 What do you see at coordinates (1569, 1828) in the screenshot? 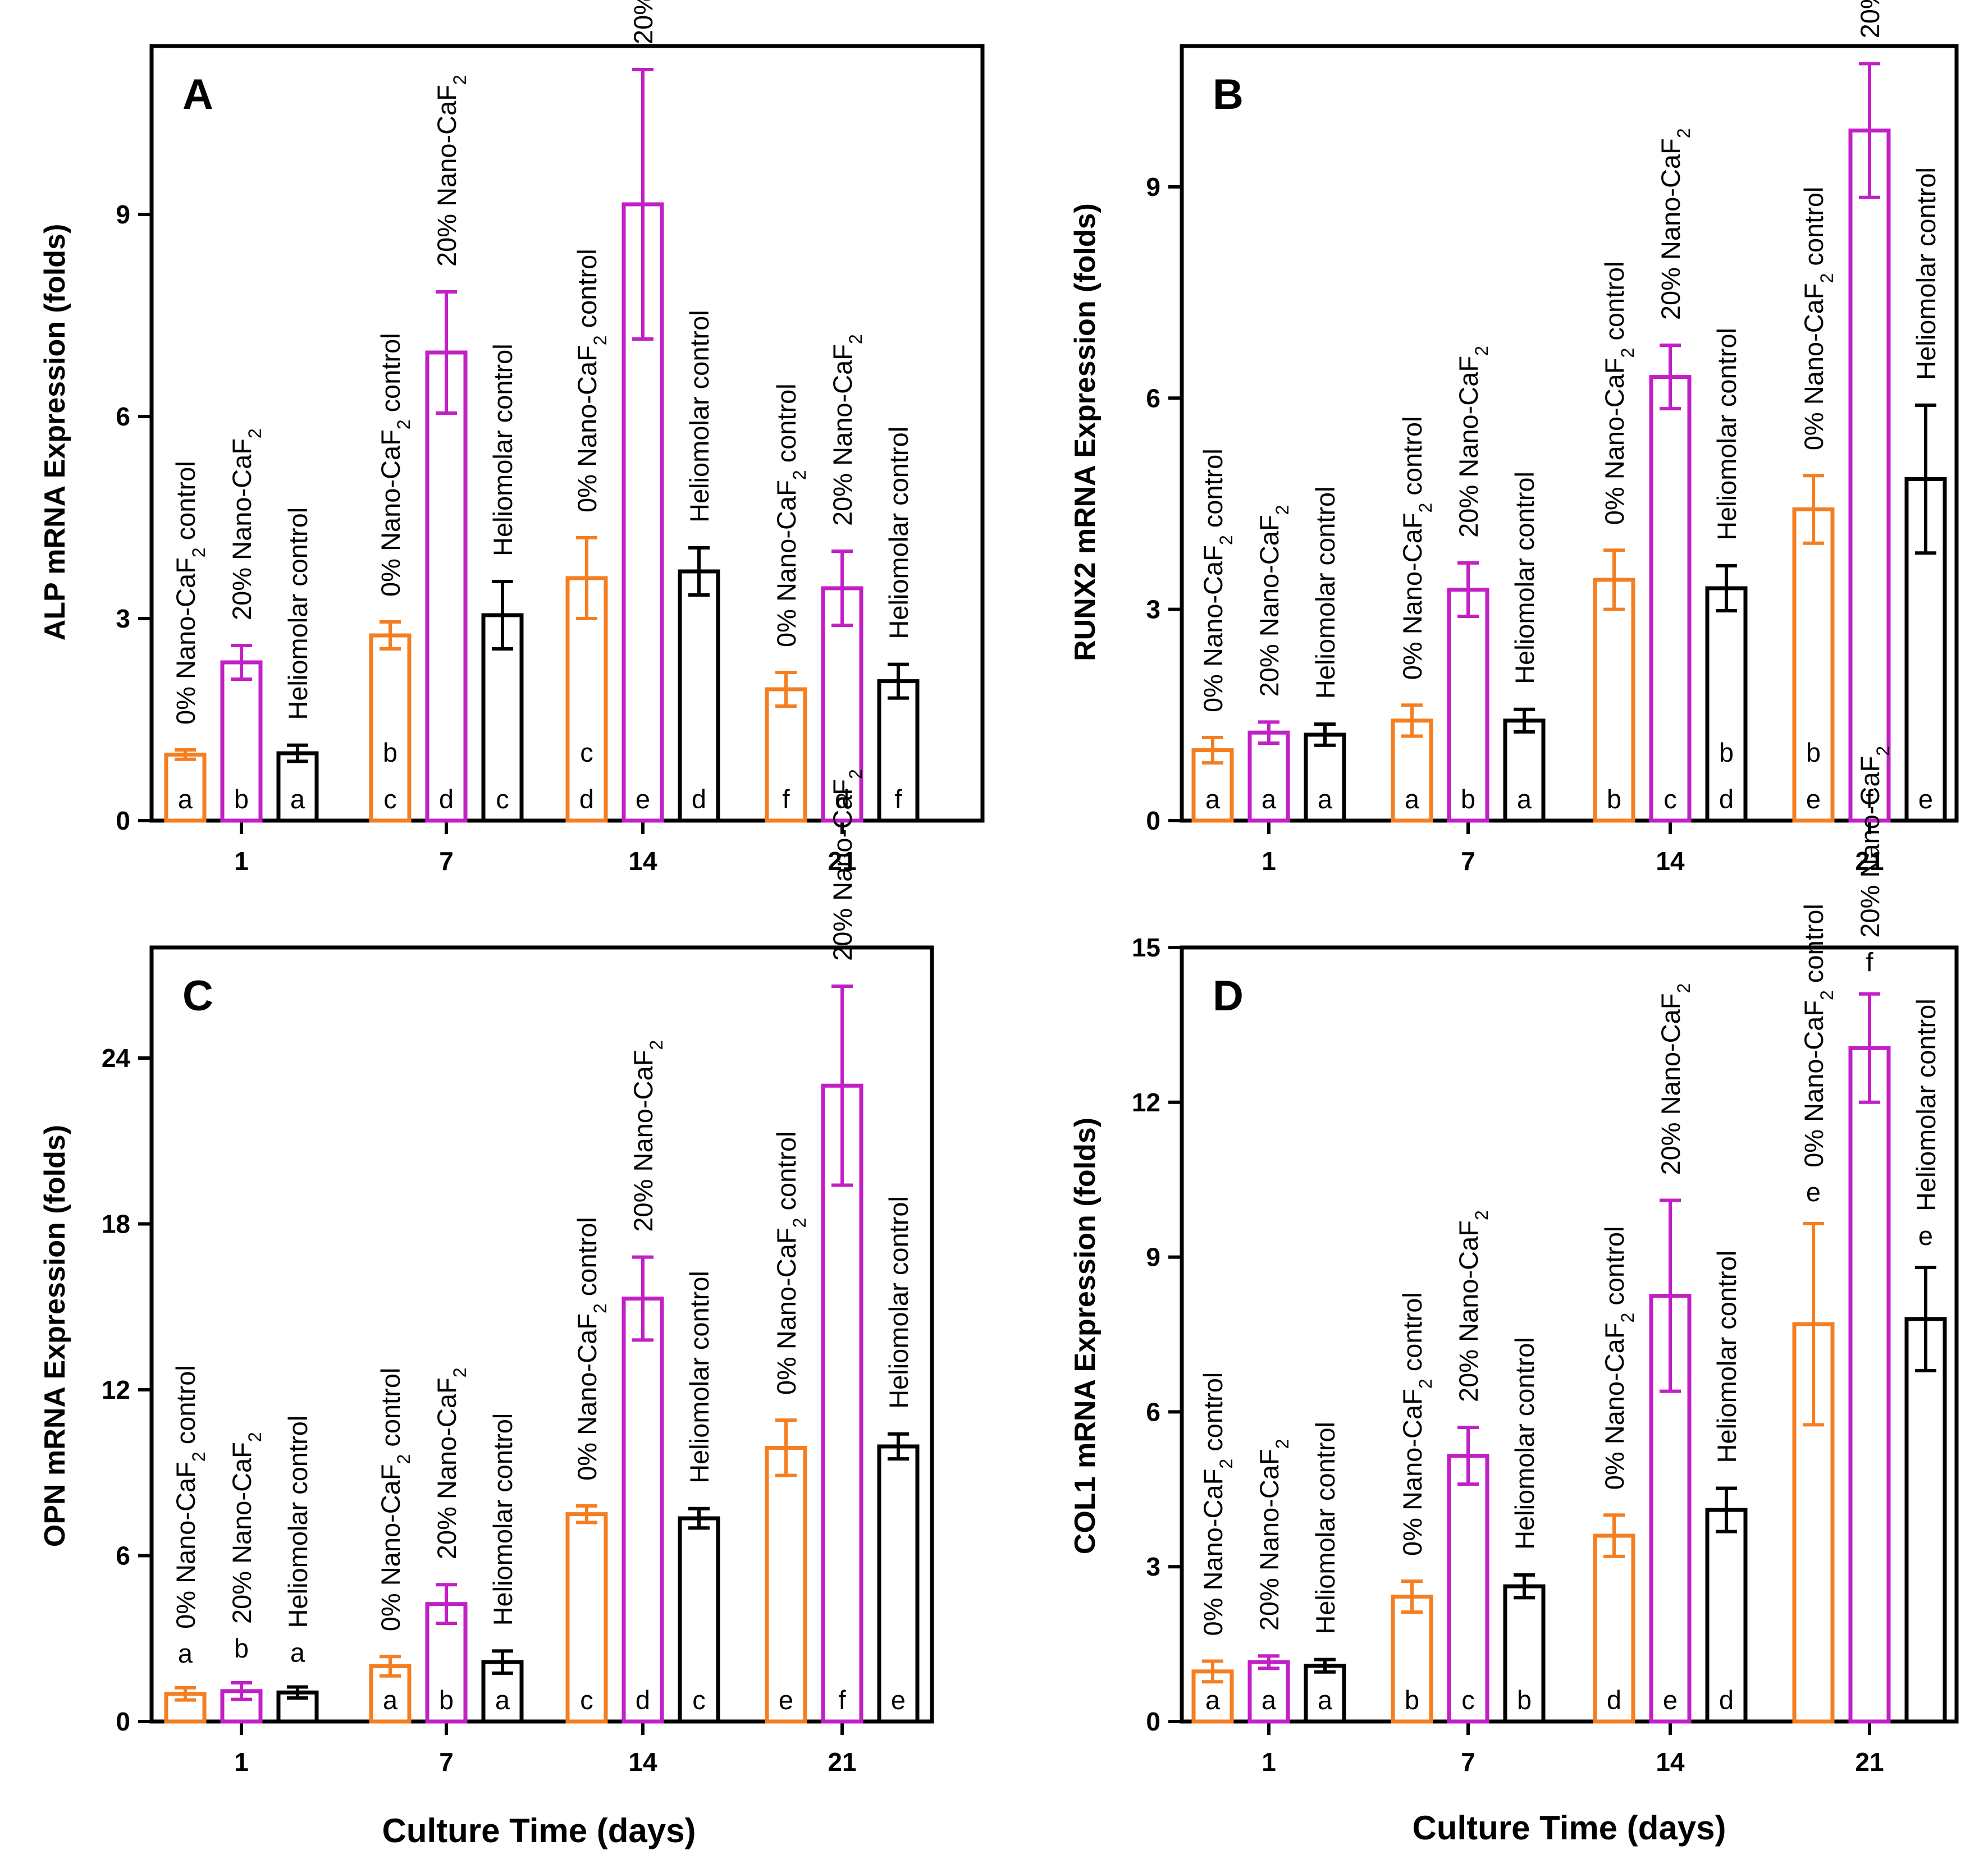
I see `x-axis-title-right: Culture Time (days)` at bounding box center [1569, 1828].